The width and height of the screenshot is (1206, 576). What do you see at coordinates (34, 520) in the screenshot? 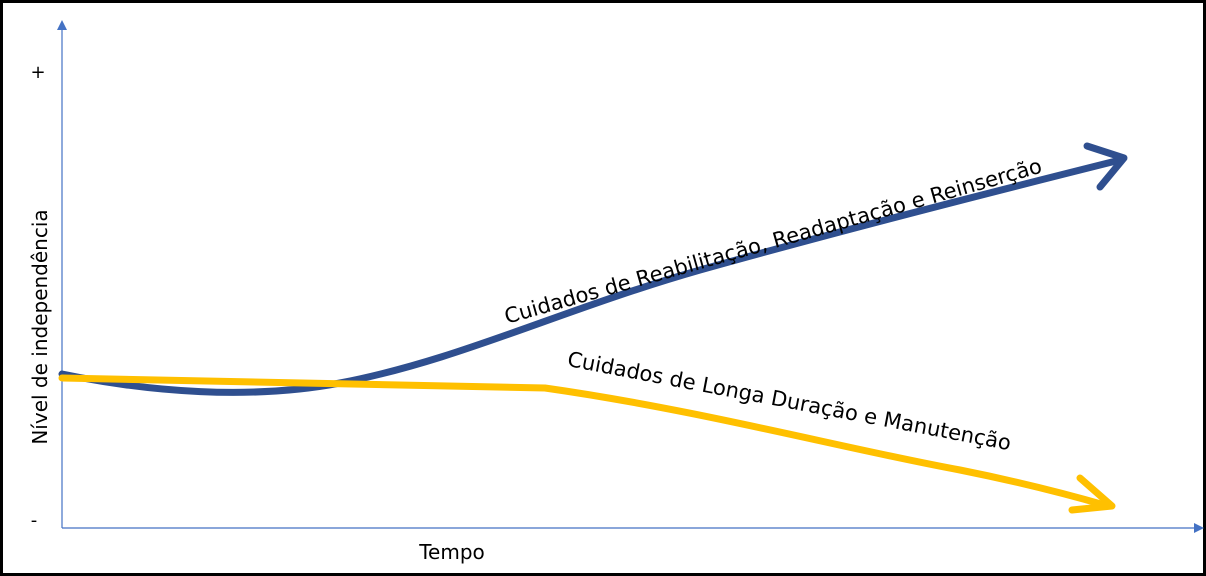
I see `y-bottom-label: -` at bounding box center [34, 520].